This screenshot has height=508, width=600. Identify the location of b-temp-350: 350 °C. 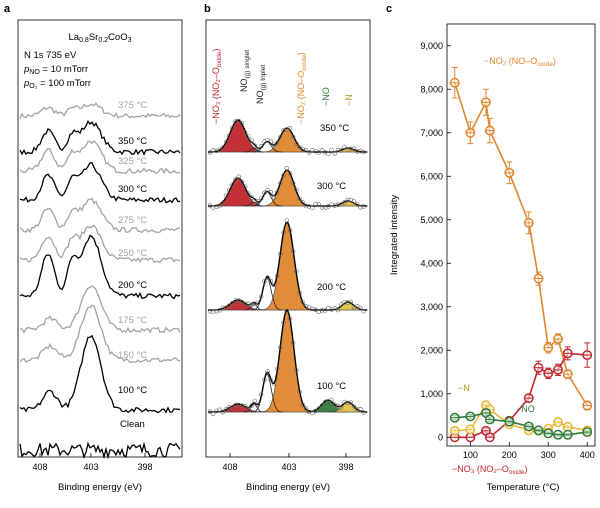
(334, 128).